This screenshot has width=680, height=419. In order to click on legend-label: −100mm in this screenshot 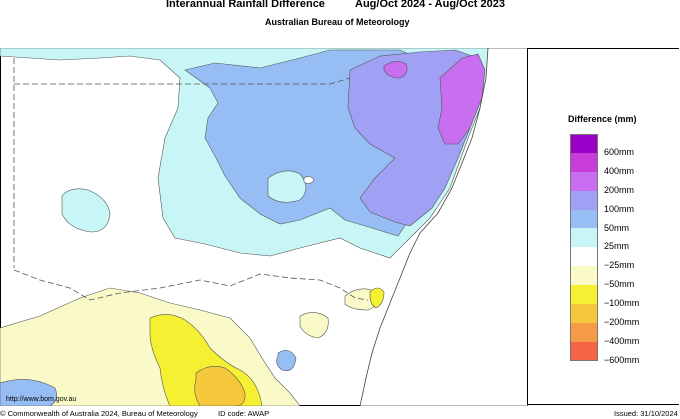, I will do `click(622, 303)`.